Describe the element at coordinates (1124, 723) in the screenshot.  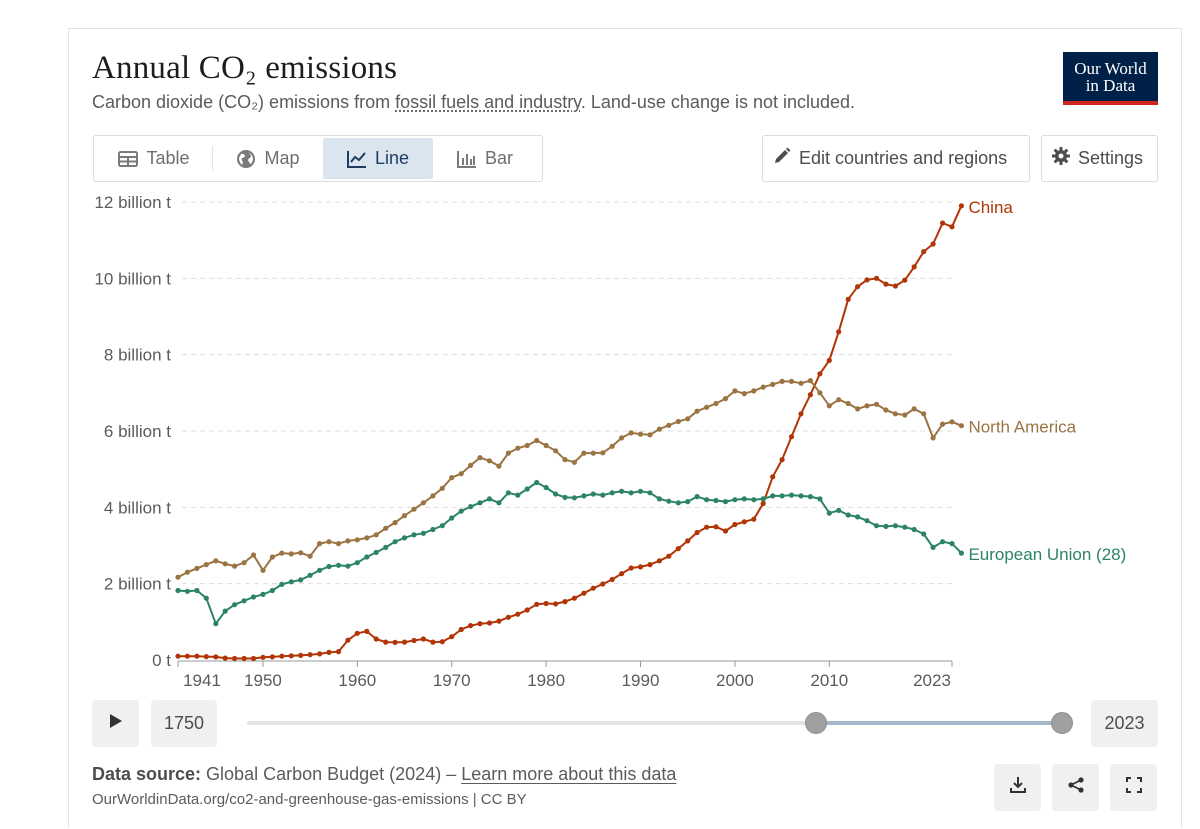
I see `timeline-end-year: 2023` at that location.